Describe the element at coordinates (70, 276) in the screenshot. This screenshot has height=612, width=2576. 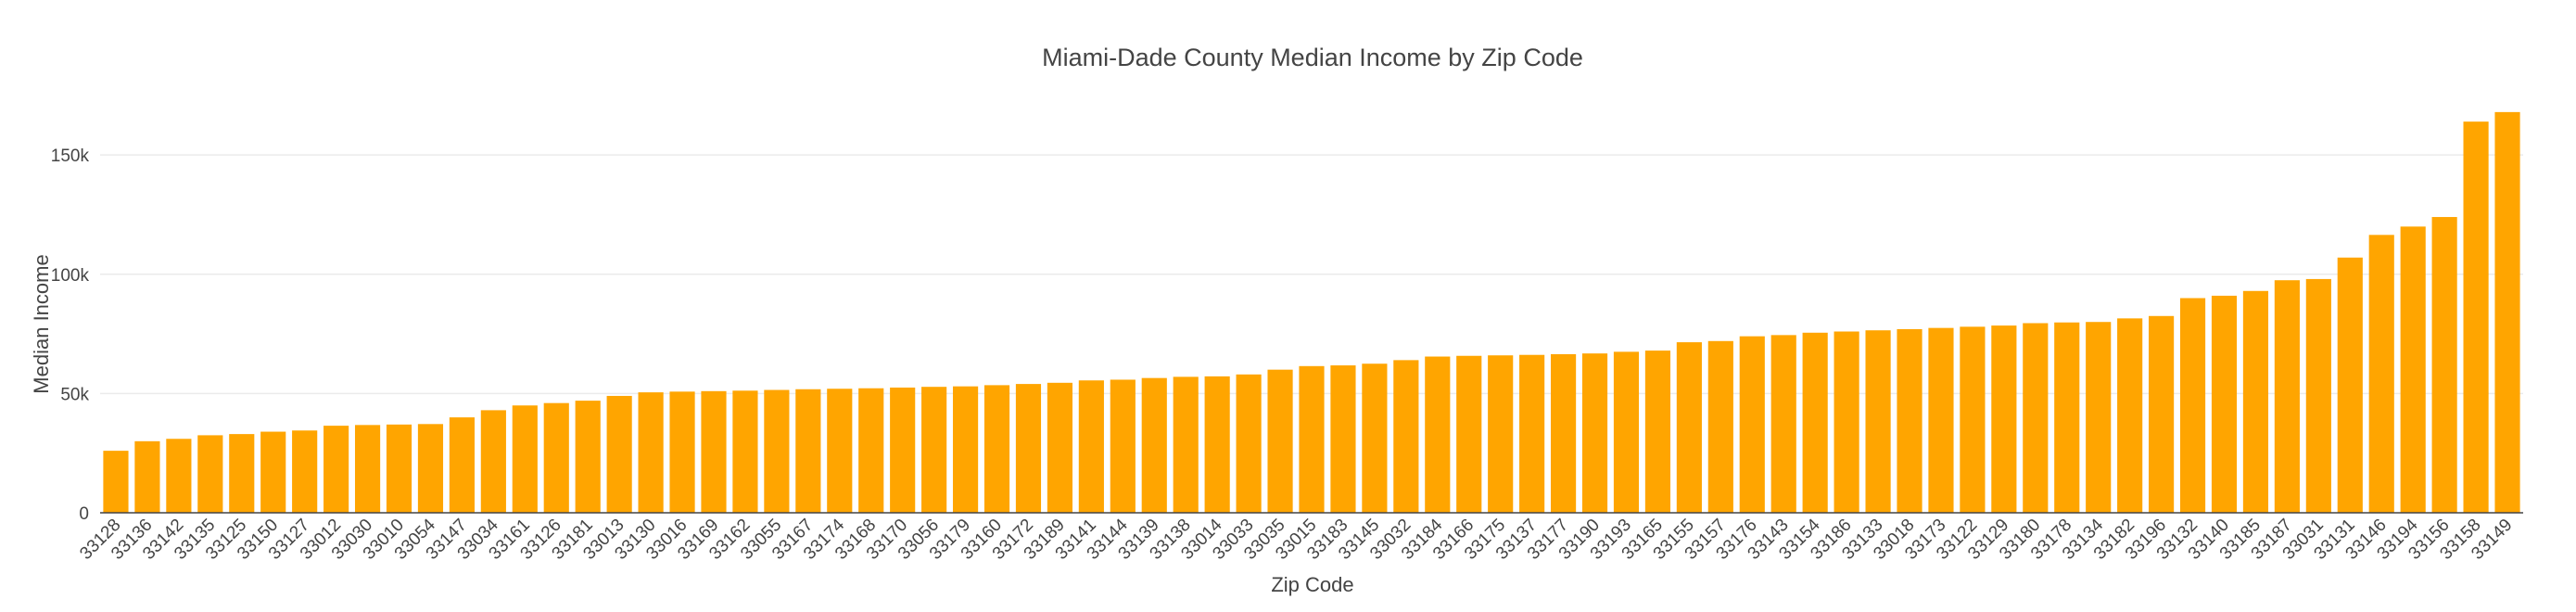
I see `y-tick-label: 100k` at that location.